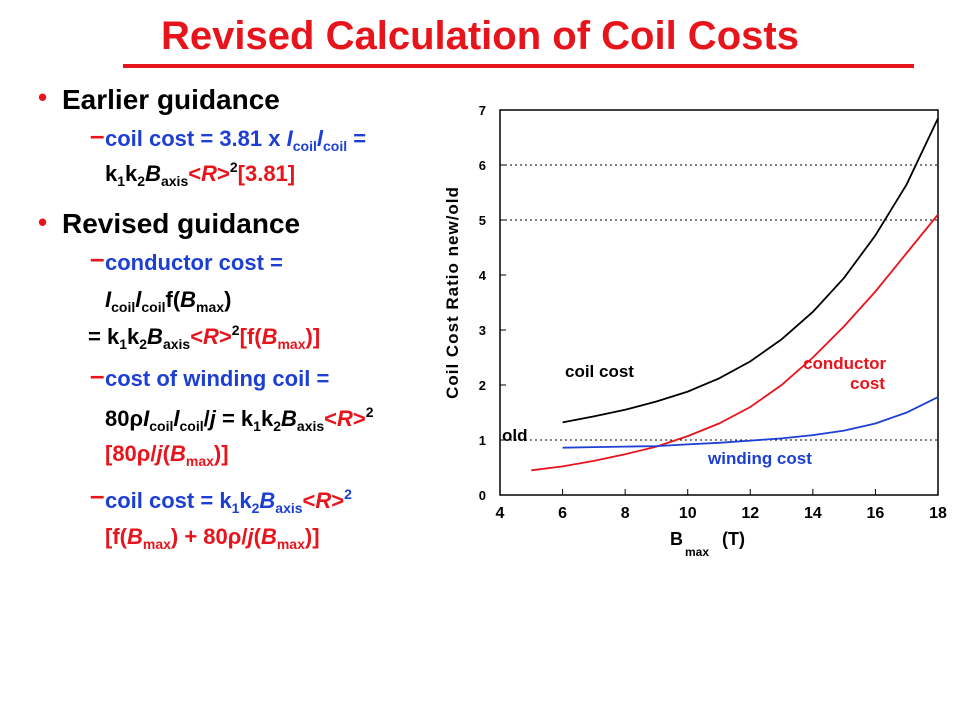 This screenshot has height=720, width=960. What do you see at coordinates (876, 513) in the screenshot?
I see `x-tick-label: 16` at bounding box center [876, 513].